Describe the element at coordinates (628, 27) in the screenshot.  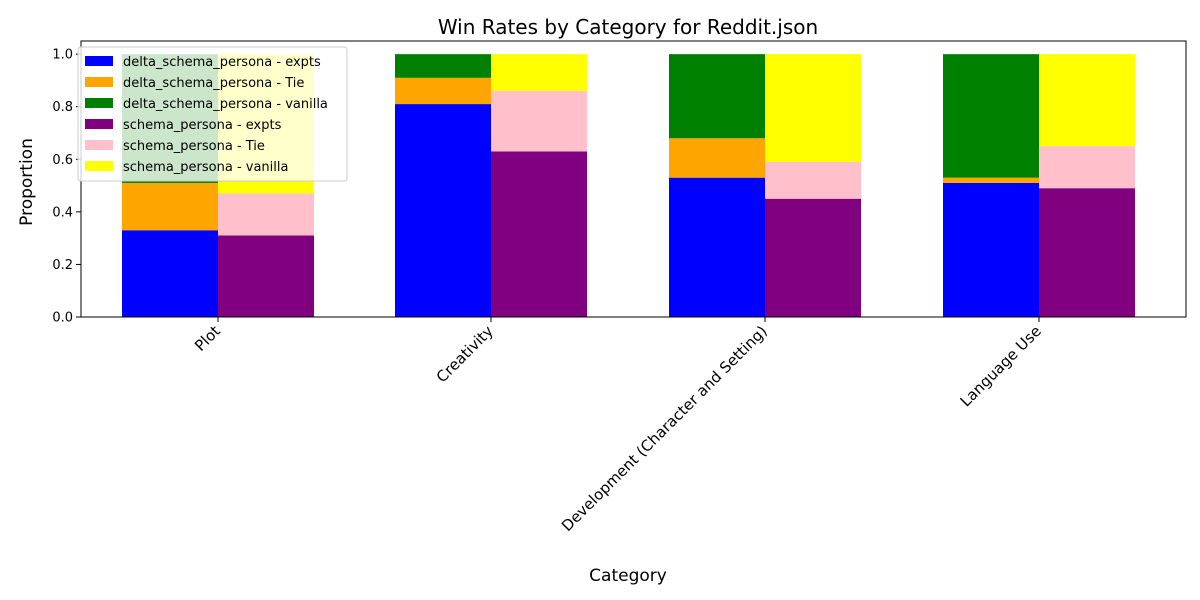
I see `chart-title: Win Rates by Category for Reddit.json` at that location.